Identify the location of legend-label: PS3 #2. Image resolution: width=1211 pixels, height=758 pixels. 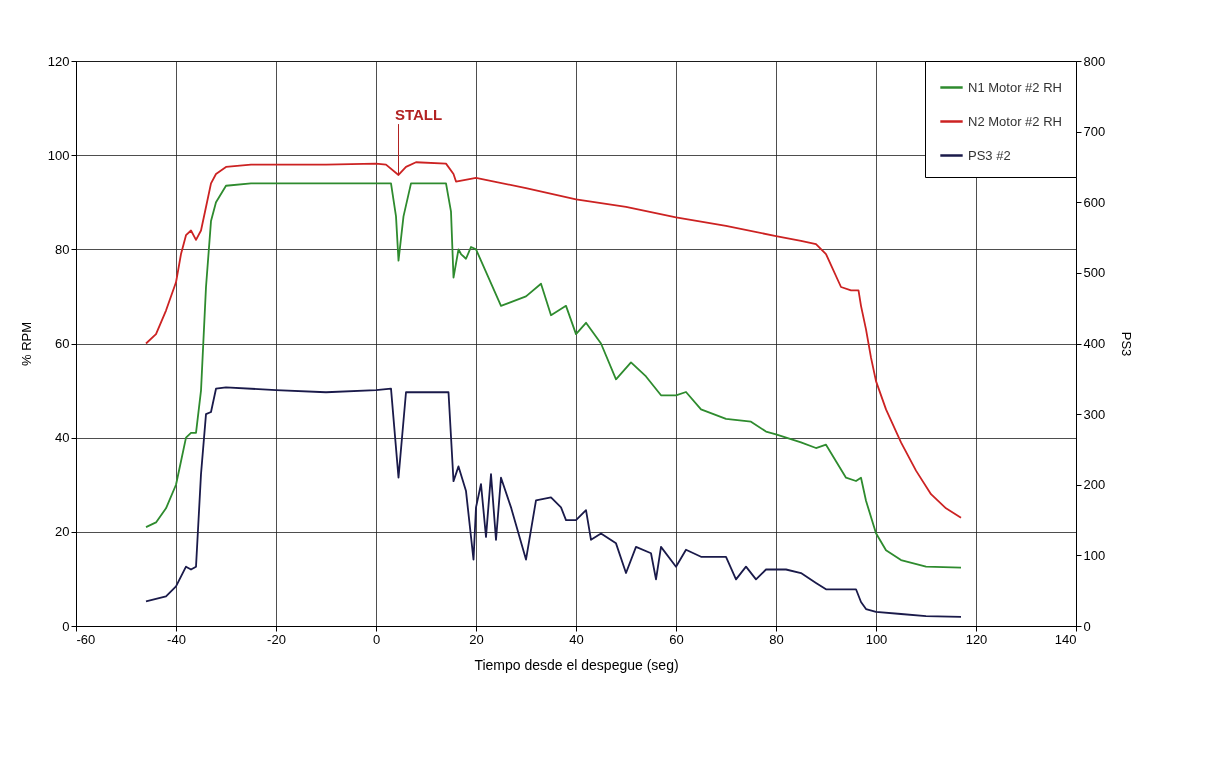
(989, 155).